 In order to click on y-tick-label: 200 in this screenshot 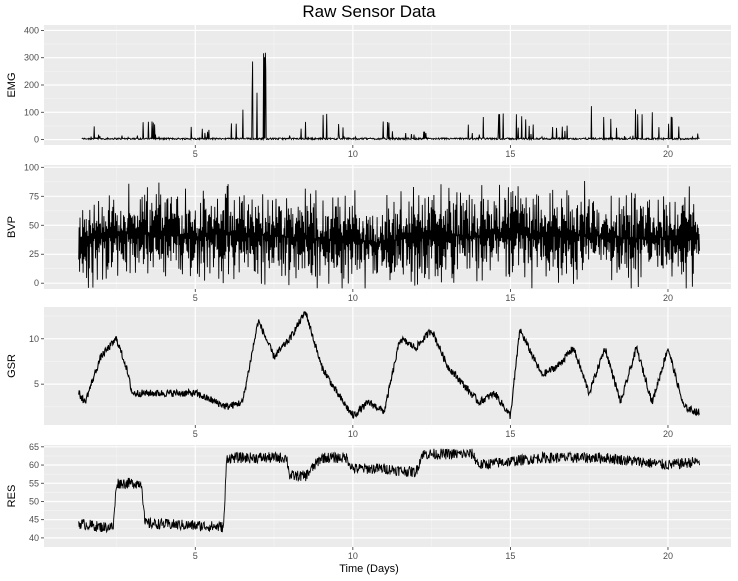, I will do `click(31, 85)`.